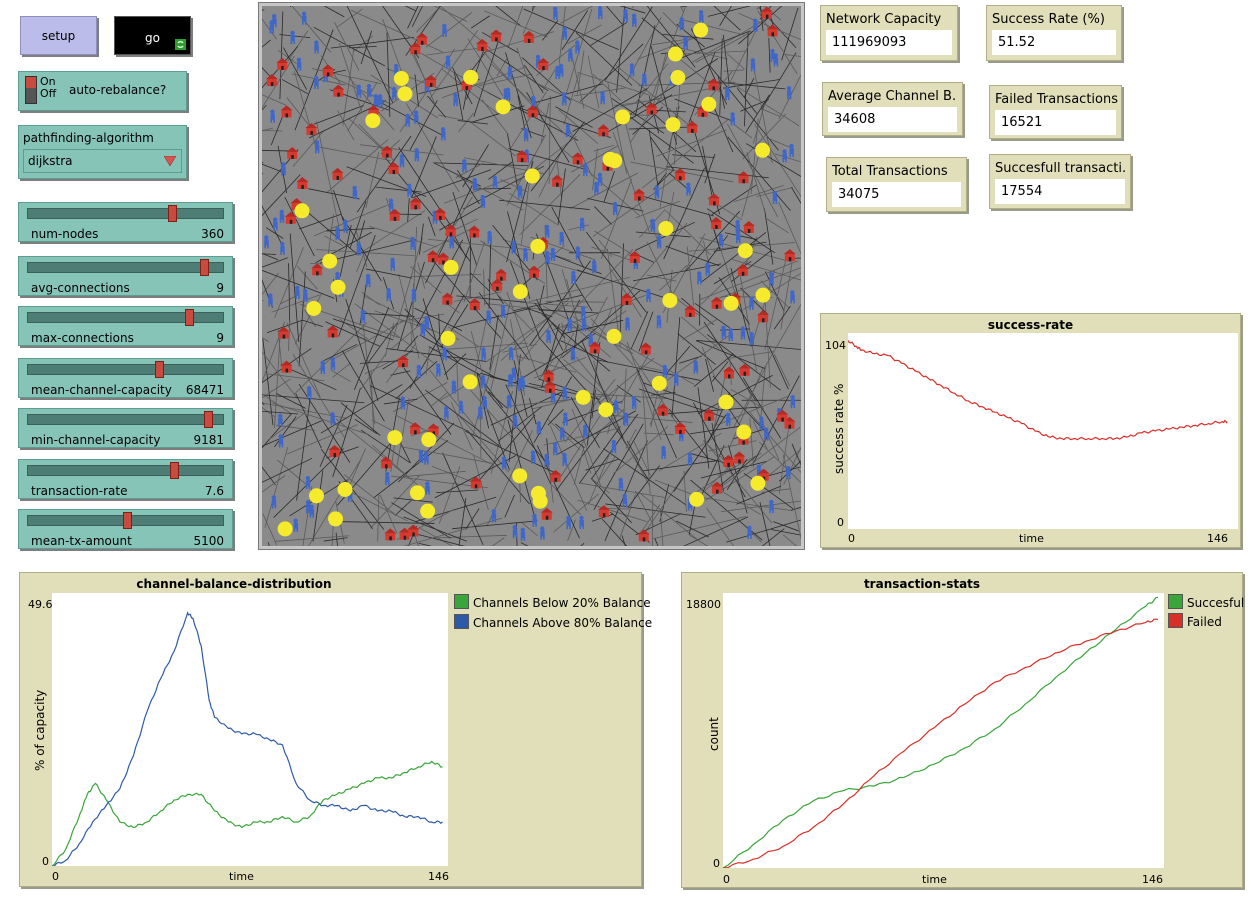 The width and height of the screenshot is (1251, 899). I want to click on switch-track, so click(31, 90).